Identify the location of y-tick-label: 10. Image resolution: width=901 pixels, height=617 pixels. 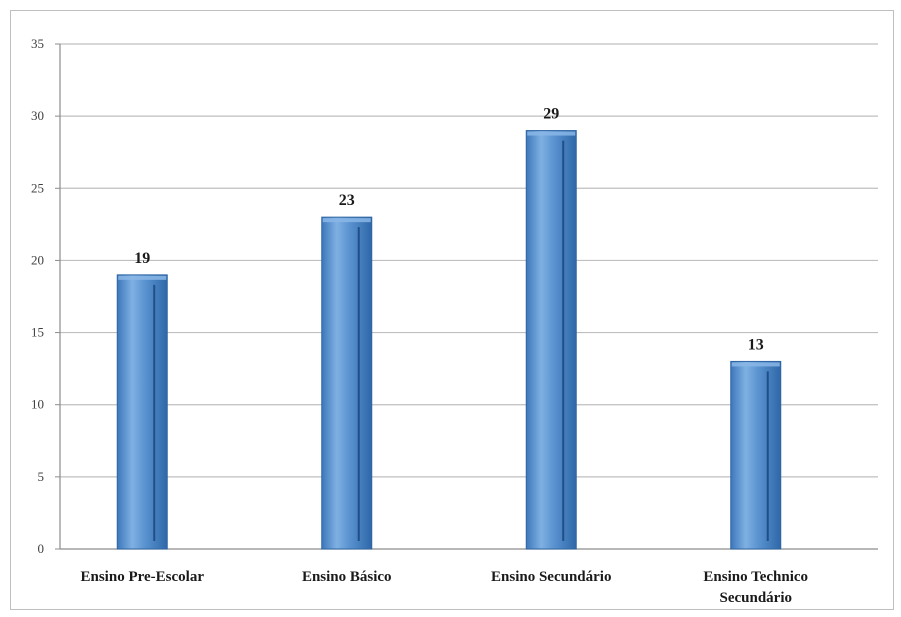
(37, 404).